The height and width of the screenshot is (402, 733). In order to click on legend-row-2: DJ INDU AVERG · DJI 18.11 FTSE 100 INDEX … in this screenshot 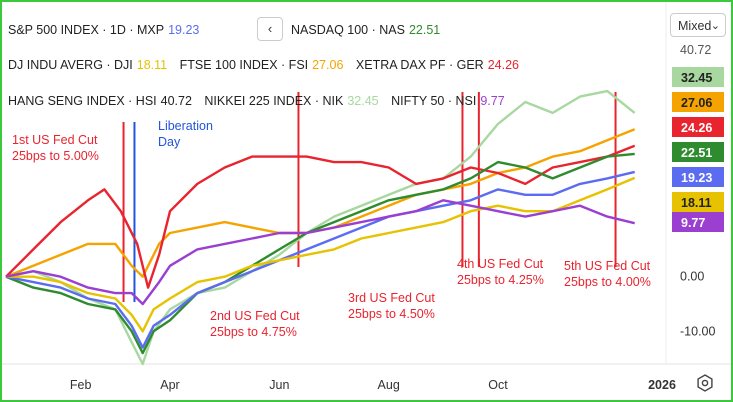, I will do `click(268, 65)`.